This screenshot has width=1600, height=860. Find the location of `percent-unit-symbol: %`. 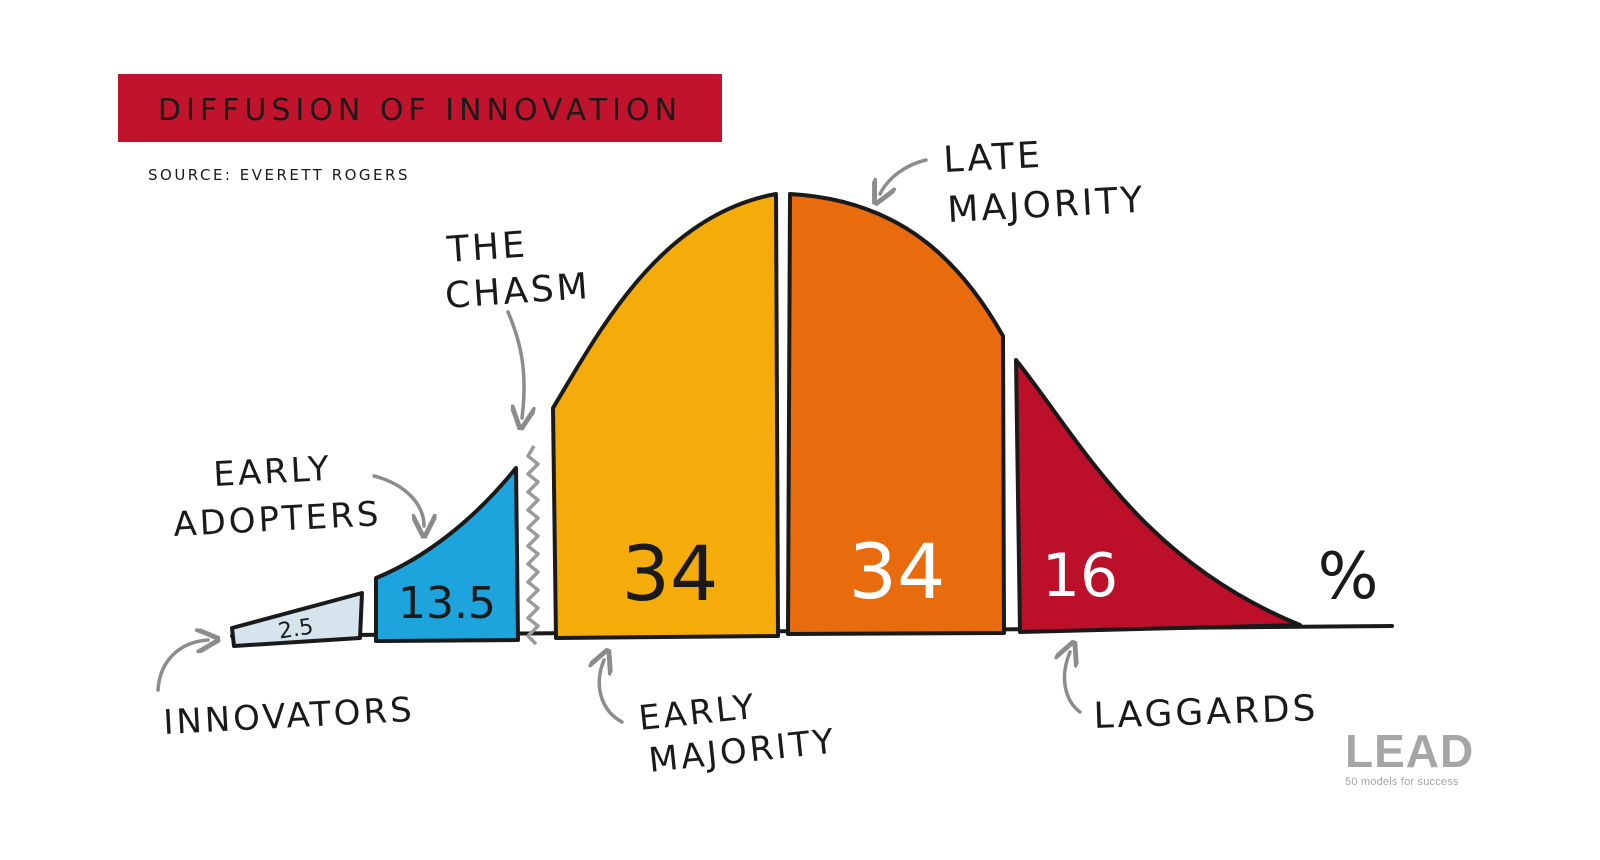

percent-unit-symbol: % is located at coordinates (1348, 577).